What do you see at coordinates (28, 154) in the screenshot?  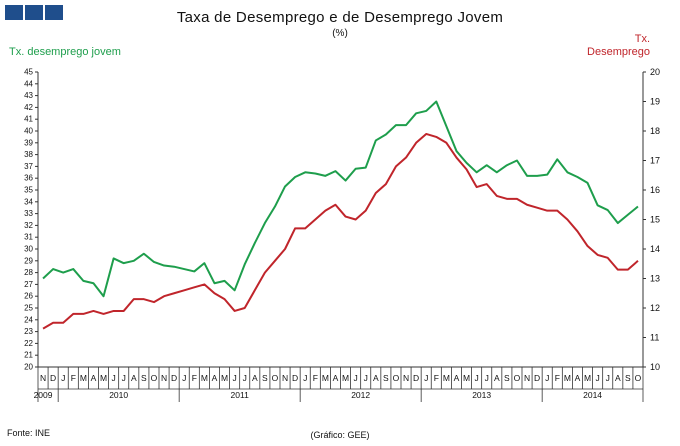 I see `left-axis-tick-label: 38` at bounding box center [28, 154].